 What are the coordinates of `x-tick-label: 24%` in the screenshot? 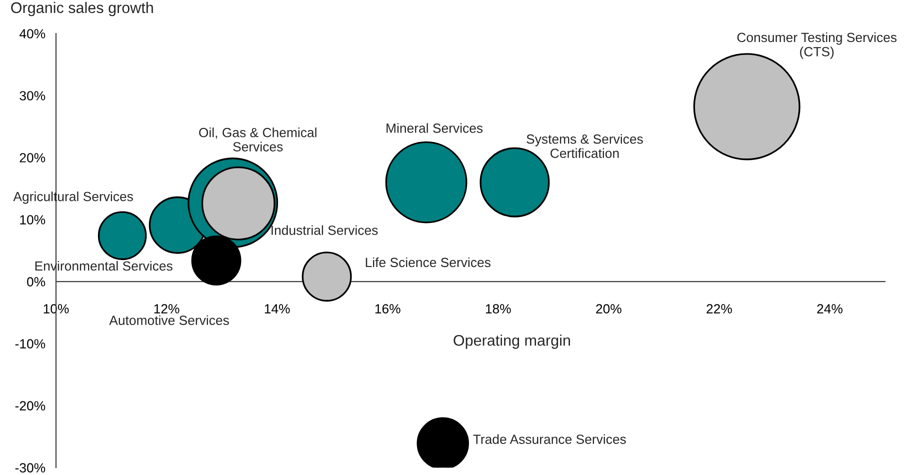 It's located at (829, 309).